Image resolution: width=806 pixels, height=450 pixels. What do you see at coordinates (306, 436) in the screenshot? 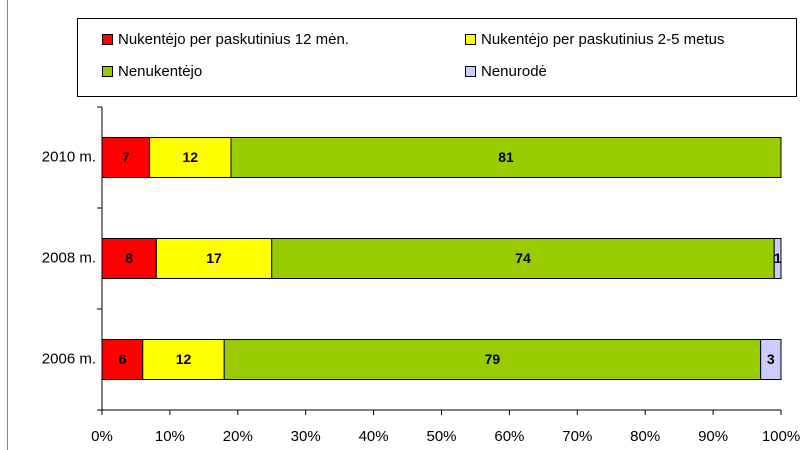
I see `x-tick-label: 30%` at bounding box center [306, 436].